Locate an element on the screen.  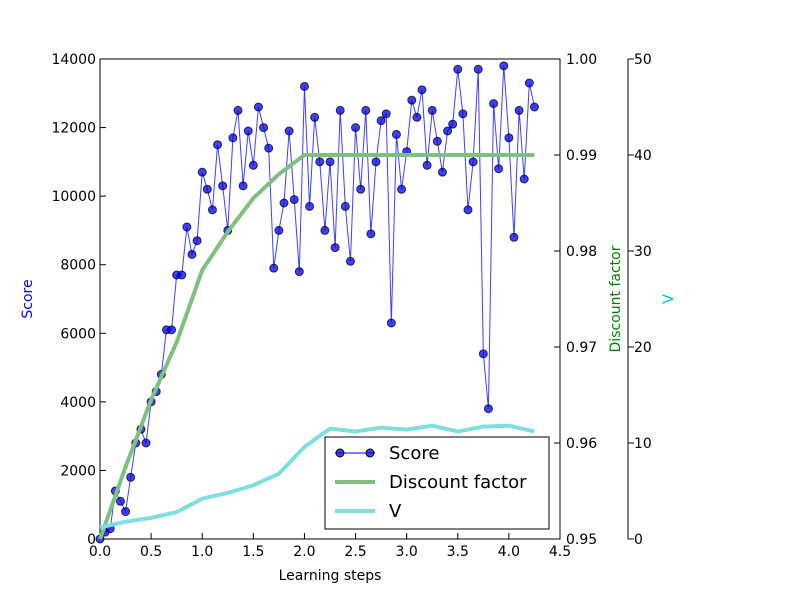
legend-label: V is located at coordinates (395, 511).